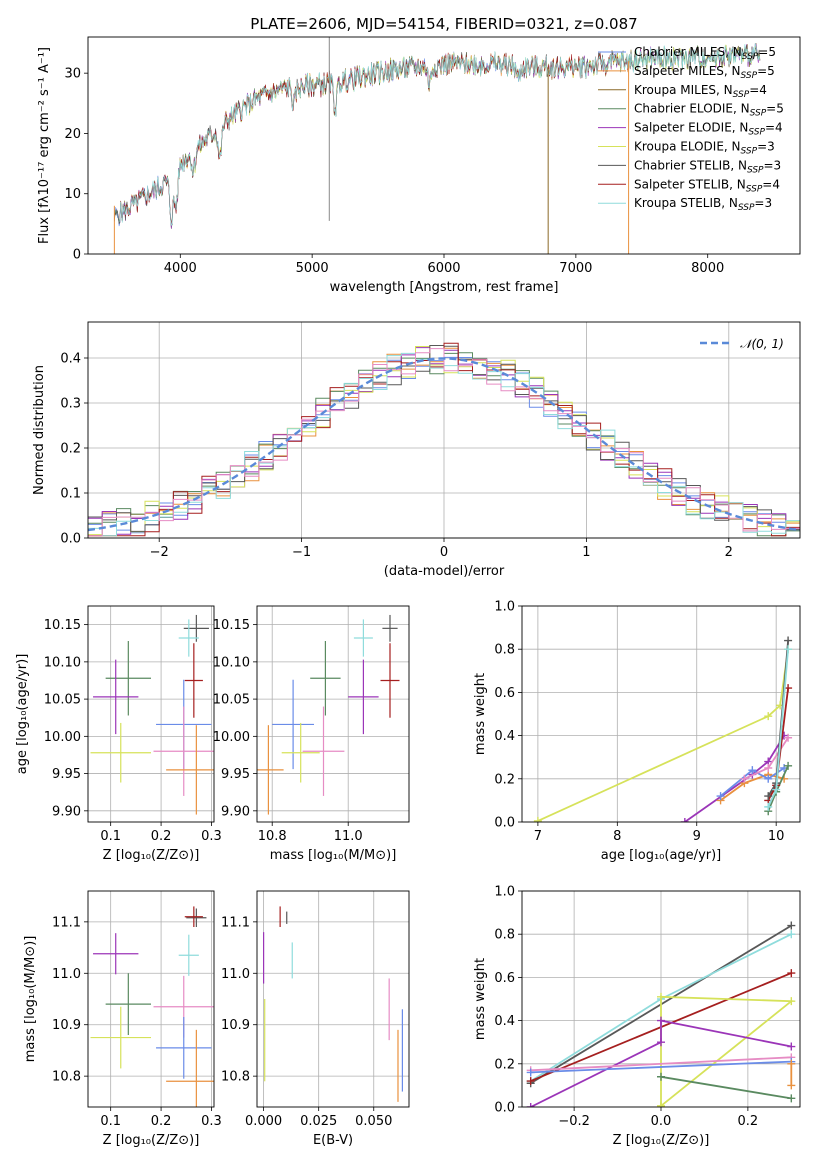 The height and width of the screenshot is (1170, 819). Describe the element at coordinates (776, 836) in the screenshot. I see `tick-label-x: 10` at that location.